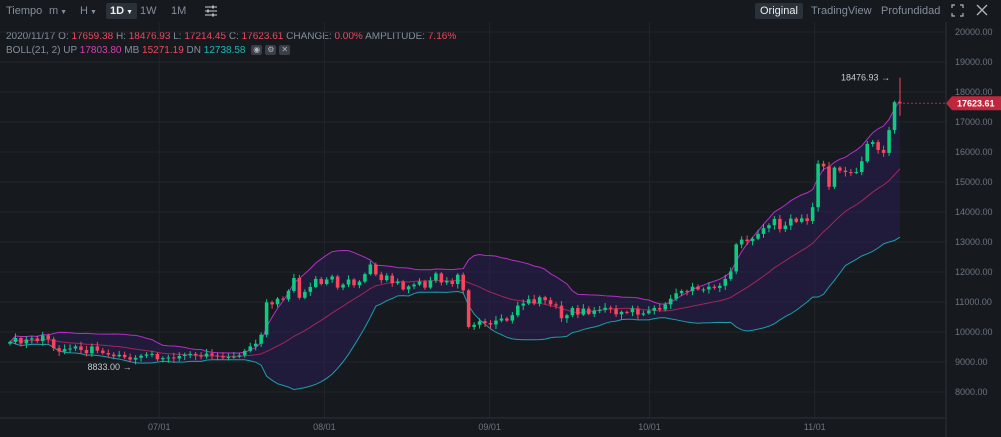 The height and width of the screenshot is (437, 1001). What do you see at coordinates (177, 36) in the screenshot?
I see `low-label: L:` at bounding box center [177, 36].